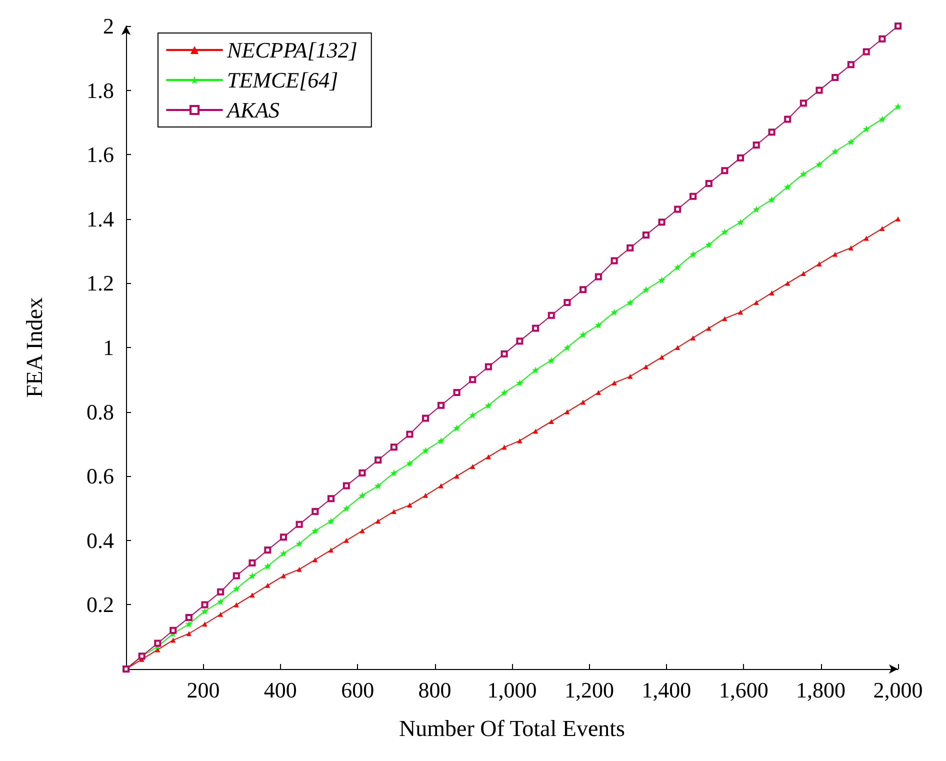  What do you see at coordinates (100, 605) in the screenshot?
I see `y-tick-label: 0.2` at bounding box center [100, 605].